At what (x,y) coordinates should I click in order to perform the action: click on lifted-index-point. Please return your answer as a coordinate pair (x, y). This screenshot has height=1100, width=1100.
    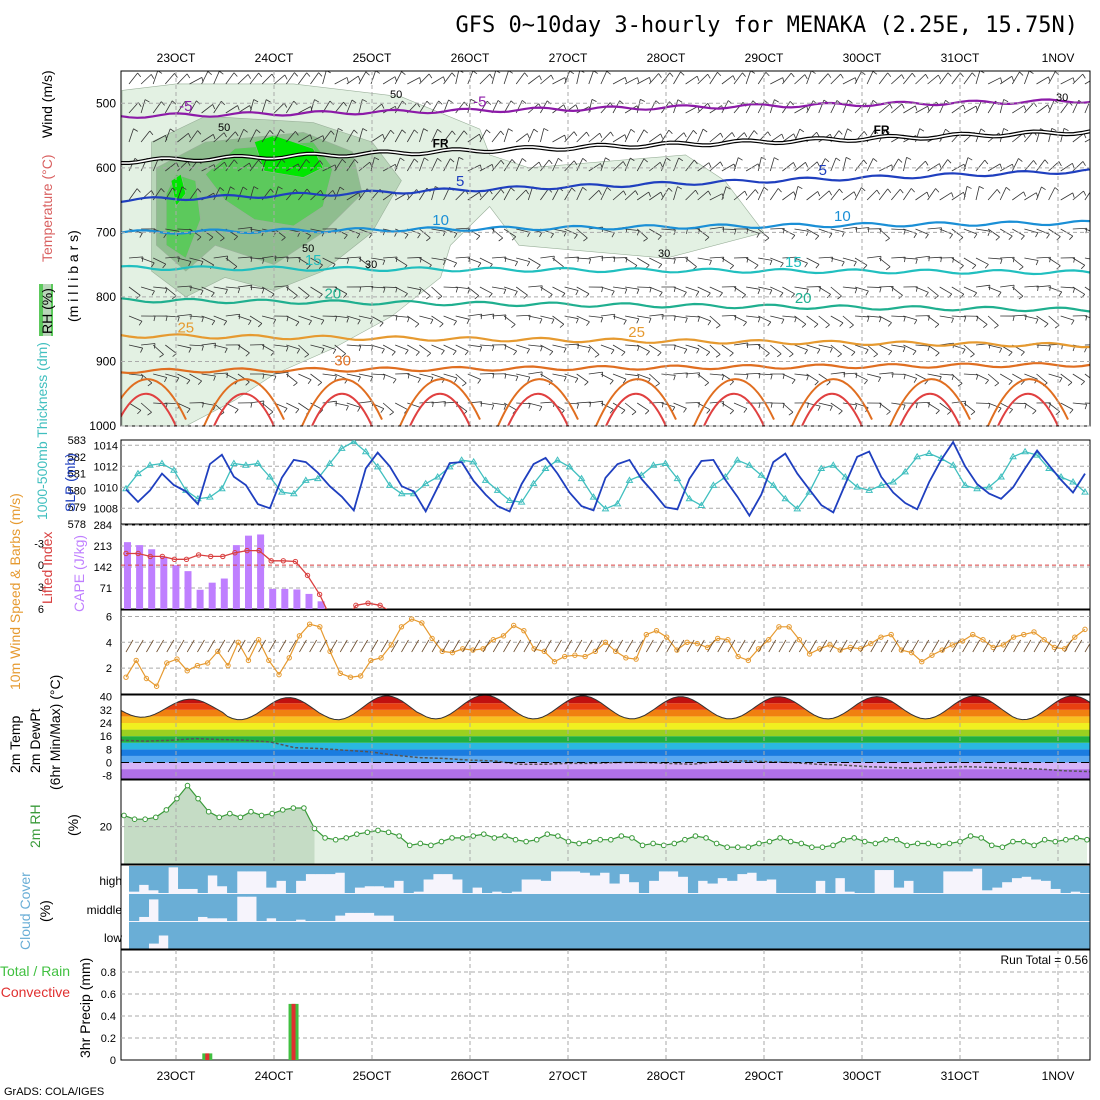
    Looking at the image, I should click on (295, 561).